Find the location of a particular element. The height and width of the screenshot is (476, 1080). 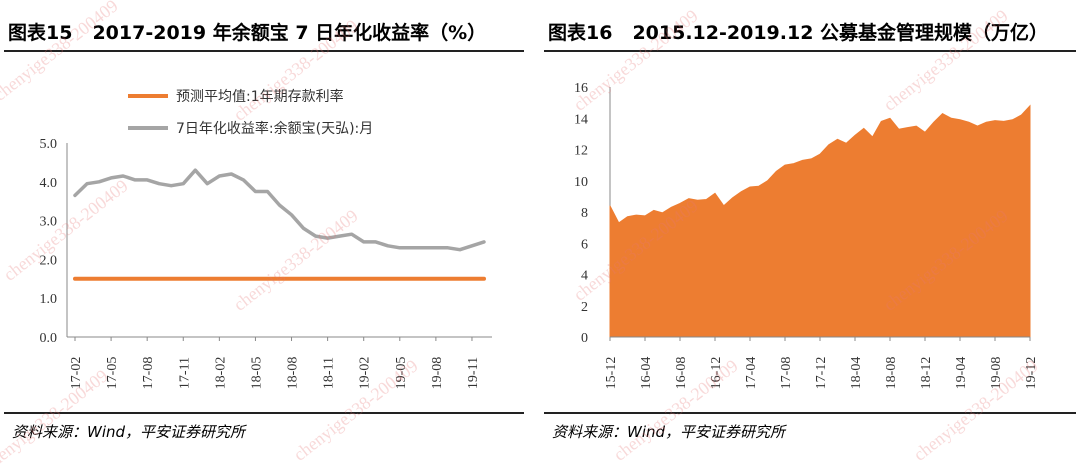

x-tick-label: 19-05 is located at coordinates (401, 373).